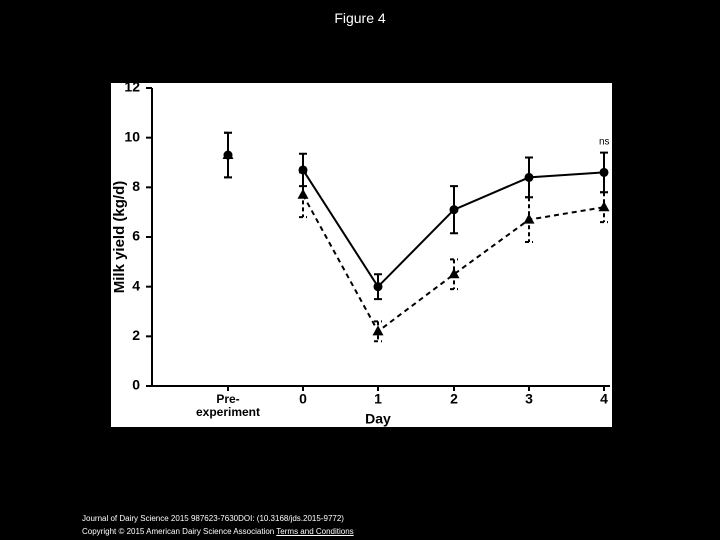  I want to click on x-tick-label: 0, so click(303, 399).